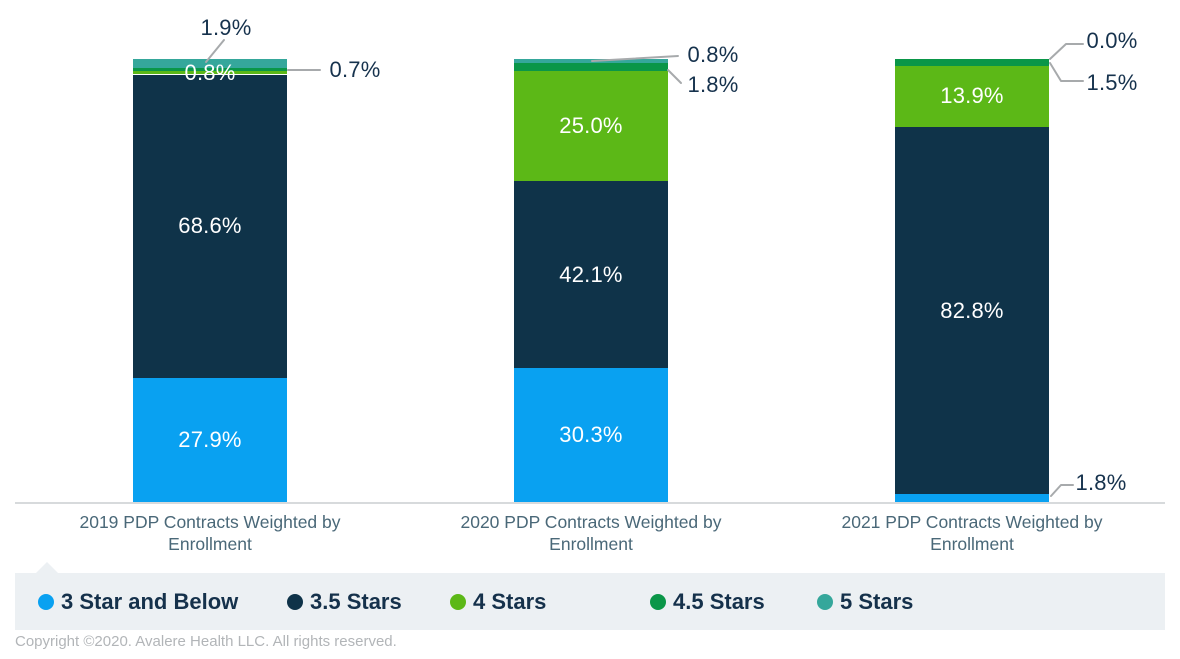  I want to click on bar-segment-2019-5-stars, so click(210, 63).